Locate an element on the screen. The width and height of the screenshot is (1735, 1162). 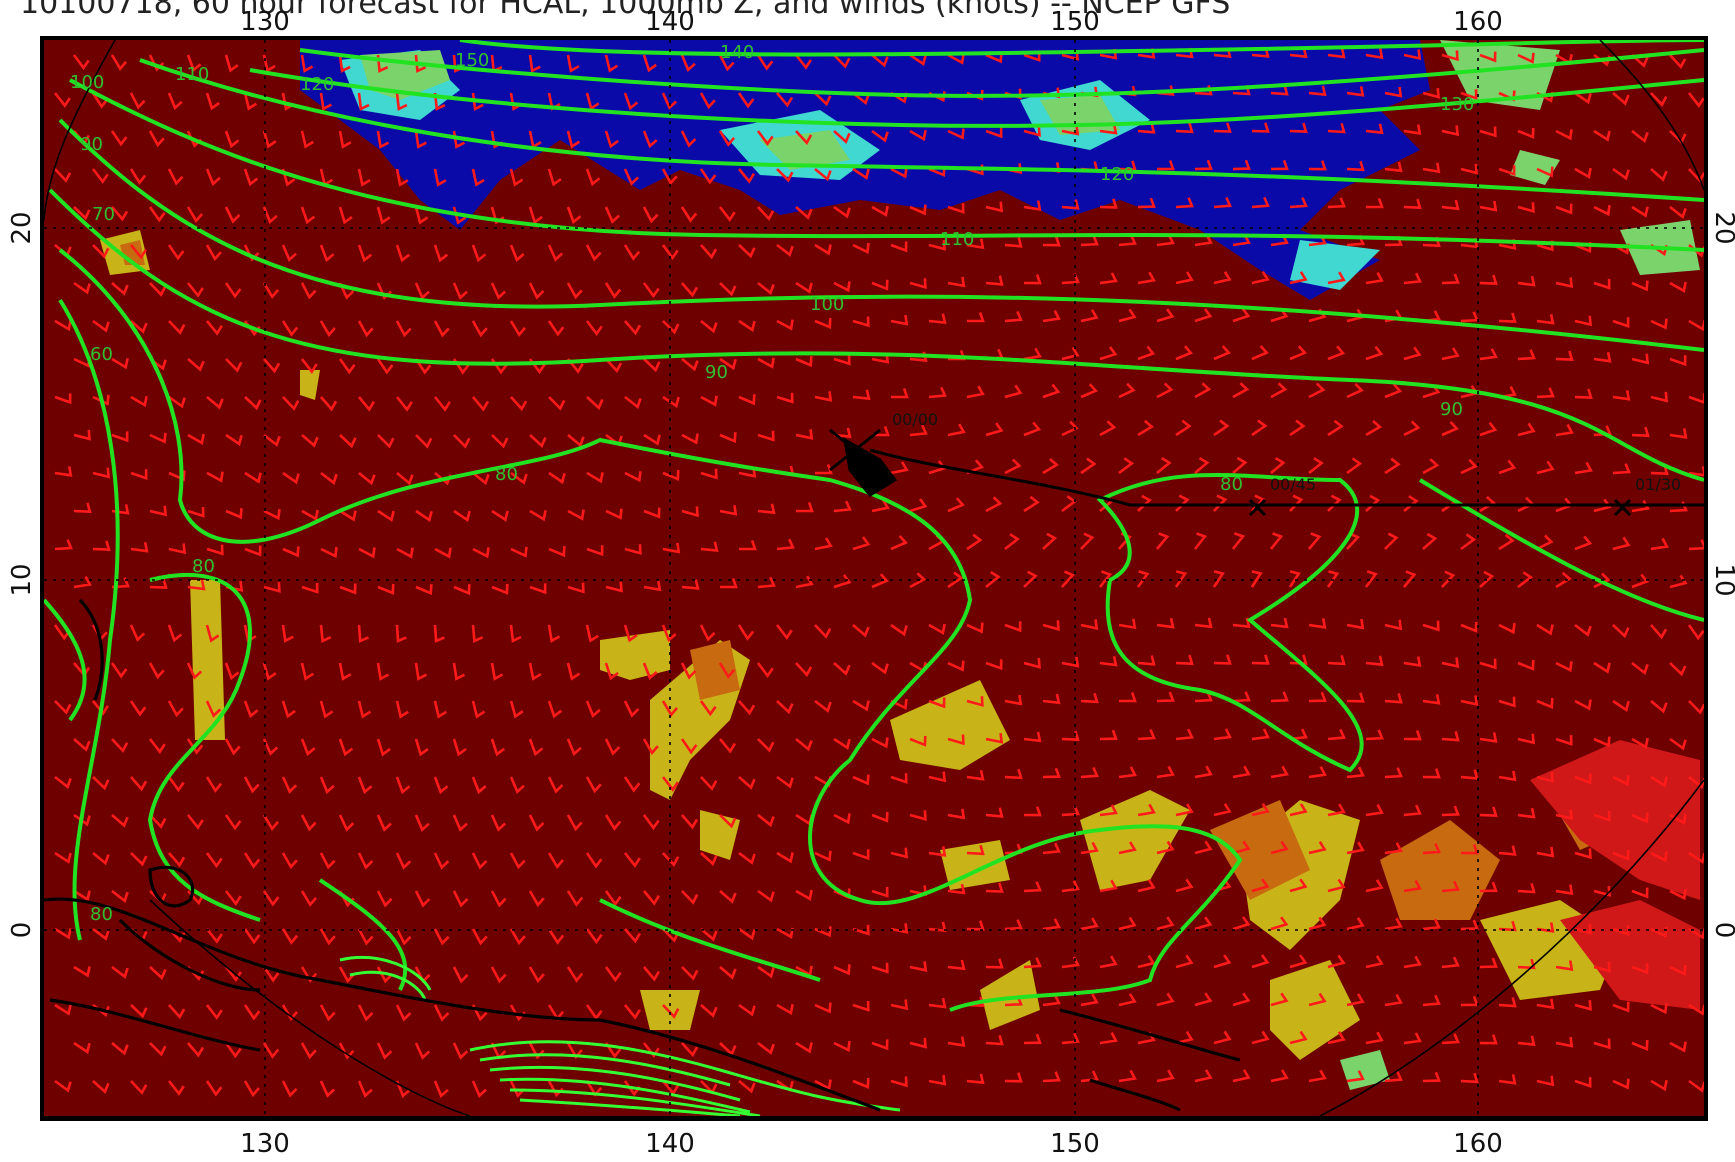
longitude-tick-labels-bottom: 130 140 150 160 is located at coordinates (871, 1144).